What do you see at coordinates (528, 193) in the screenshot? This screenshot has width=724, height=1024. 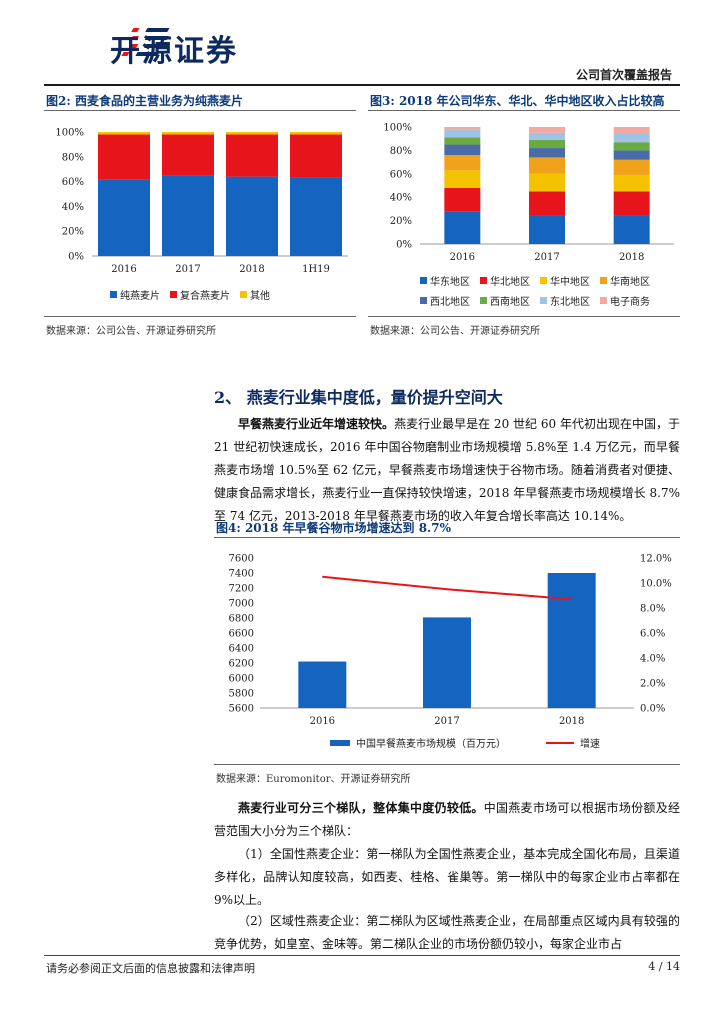 I see `figure3-chart: 0% 20% 40% 60% 80% 100% 2016 2017 2018` at bounding box center [528, 193].